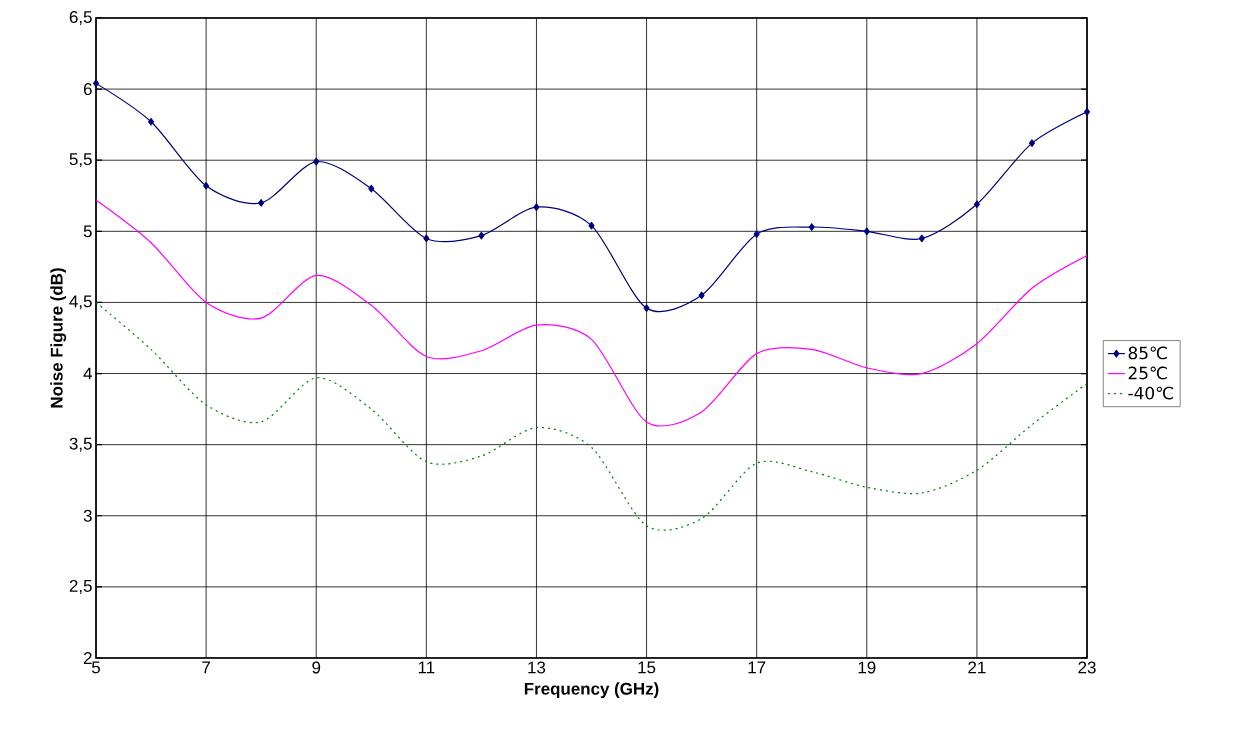 The height and width of the screenshot is (747, 1245). Describe the element at coordinates (867, 667) in the screenshot. I see `x-tick-label: 19` at that location.